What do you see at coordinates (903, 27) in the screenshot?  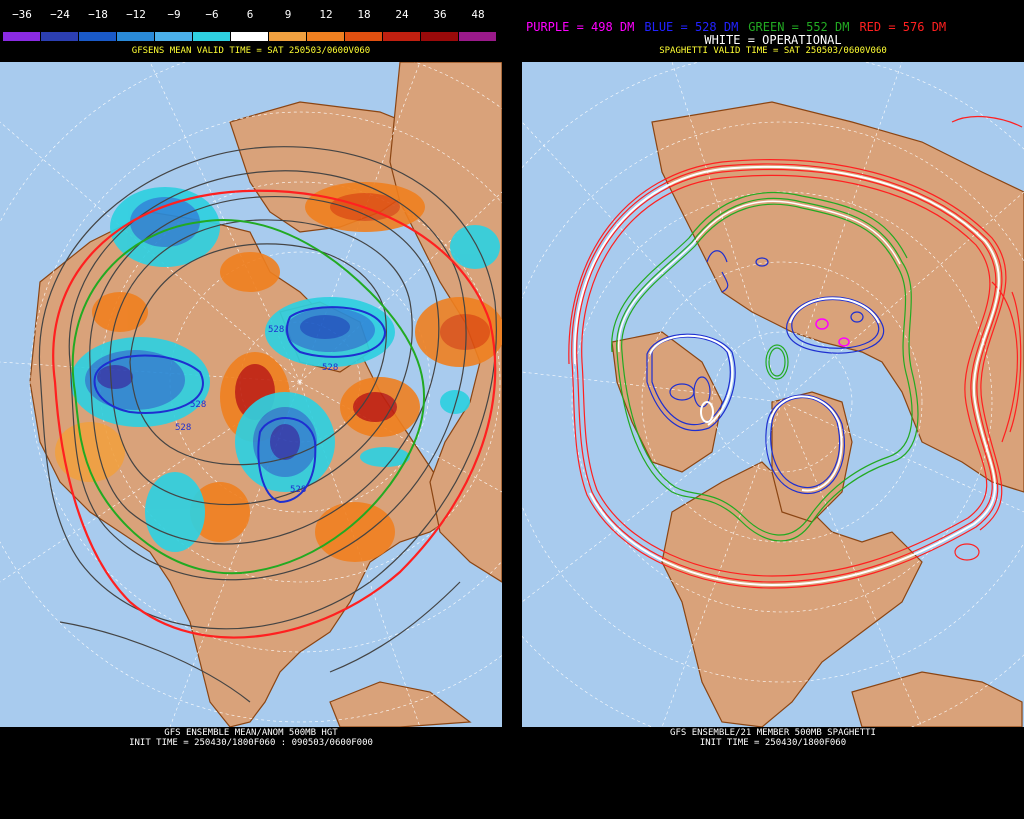 I see `legend-red: RED = 576 DM` at bounding box center [903, 27].